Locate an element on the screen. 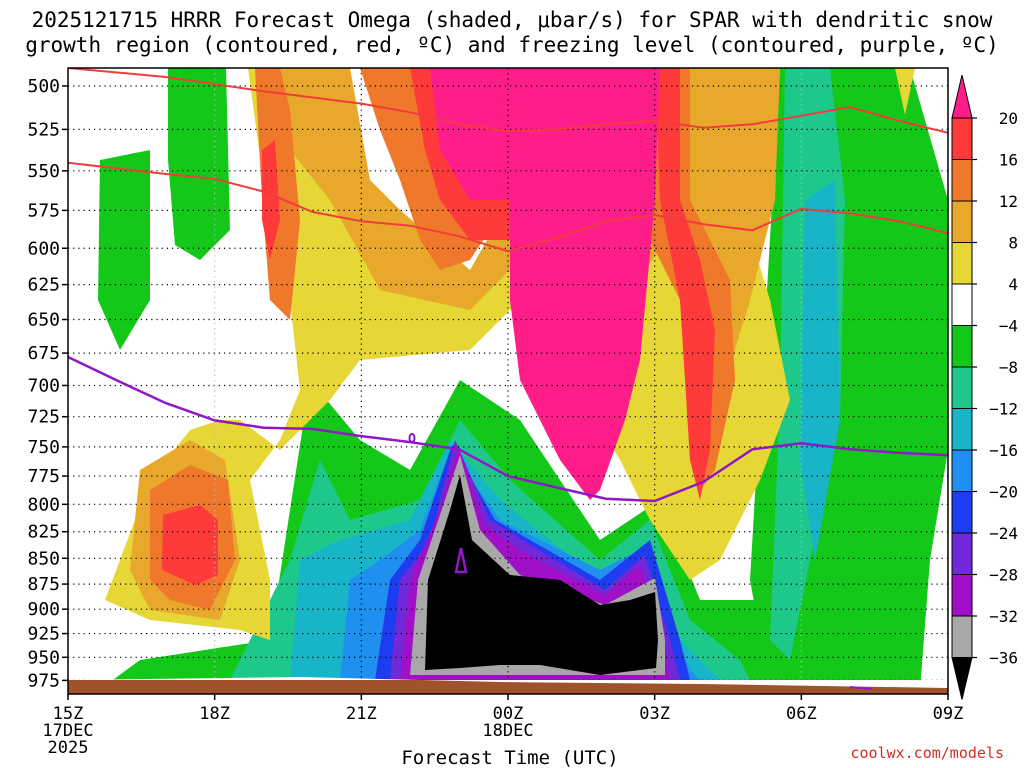  y-tick-label: 850 is located at coordinates (43, 558).